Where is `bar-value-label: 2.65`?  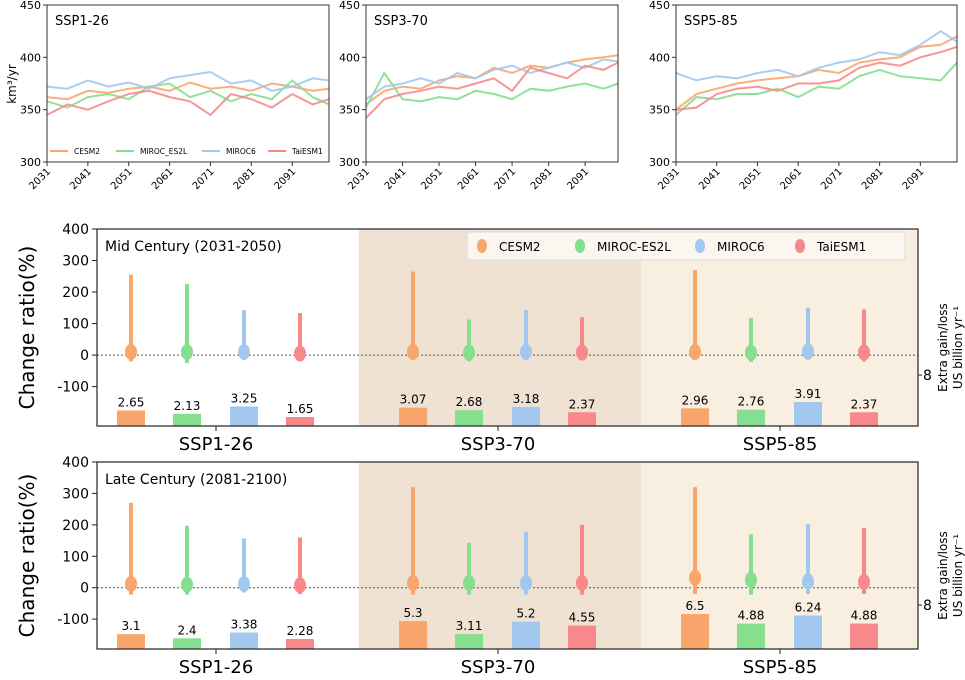
bar-value-label: 2.65 is located at coordinates (131, 402).